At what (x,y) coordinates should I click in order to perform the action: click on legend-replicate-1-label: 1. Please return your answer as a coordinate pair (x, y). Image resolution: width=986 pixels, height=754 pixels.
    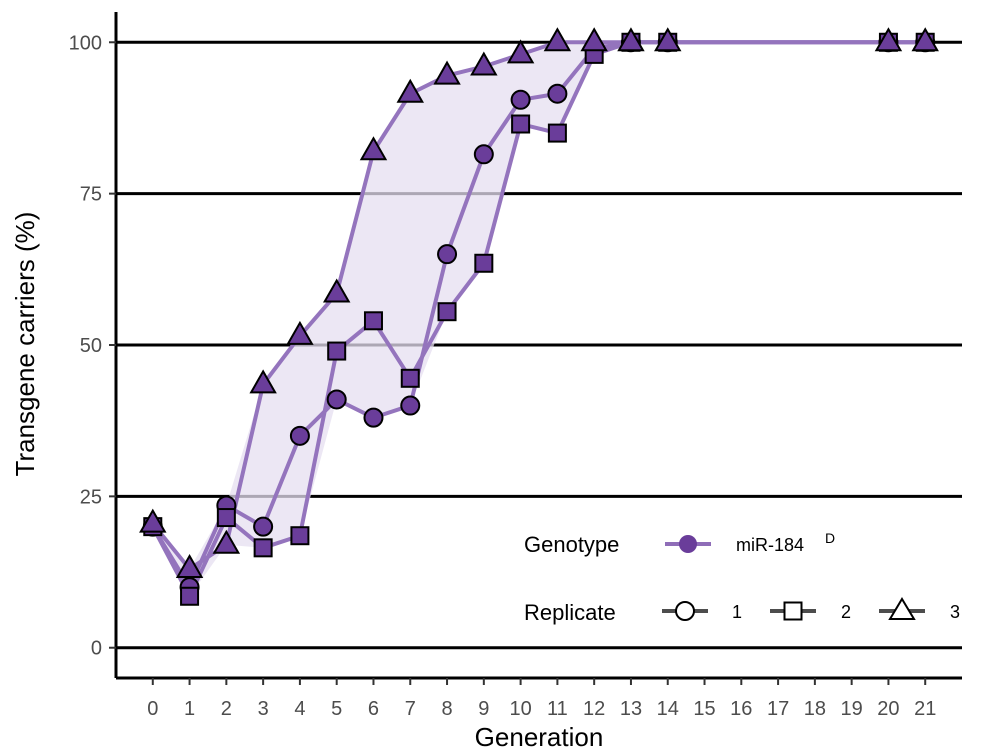
    Looking at the image, I should click on (737, 612).